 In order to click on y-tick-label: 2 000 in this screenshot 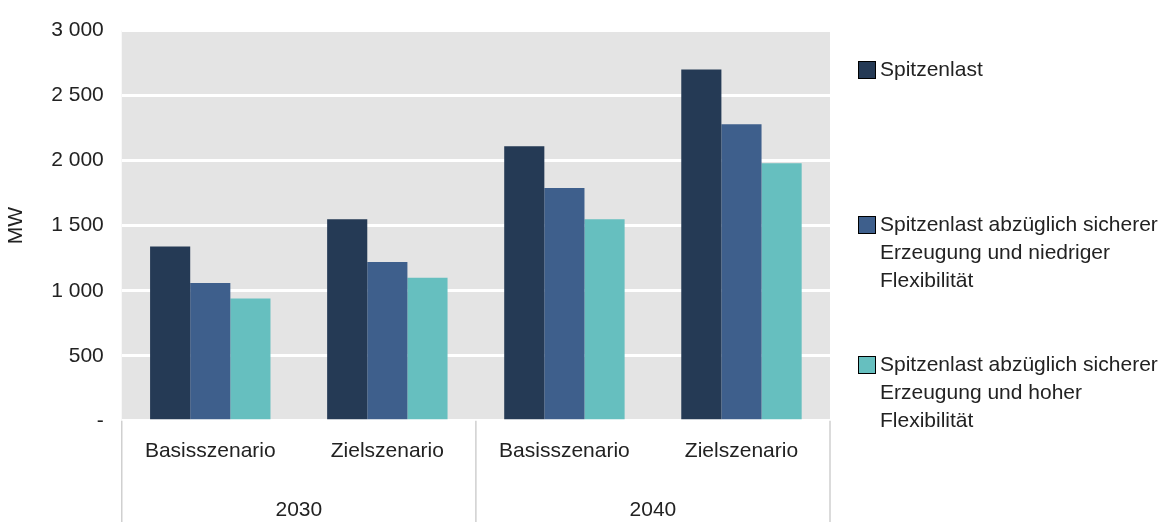, I will do `click(77, 159)`.